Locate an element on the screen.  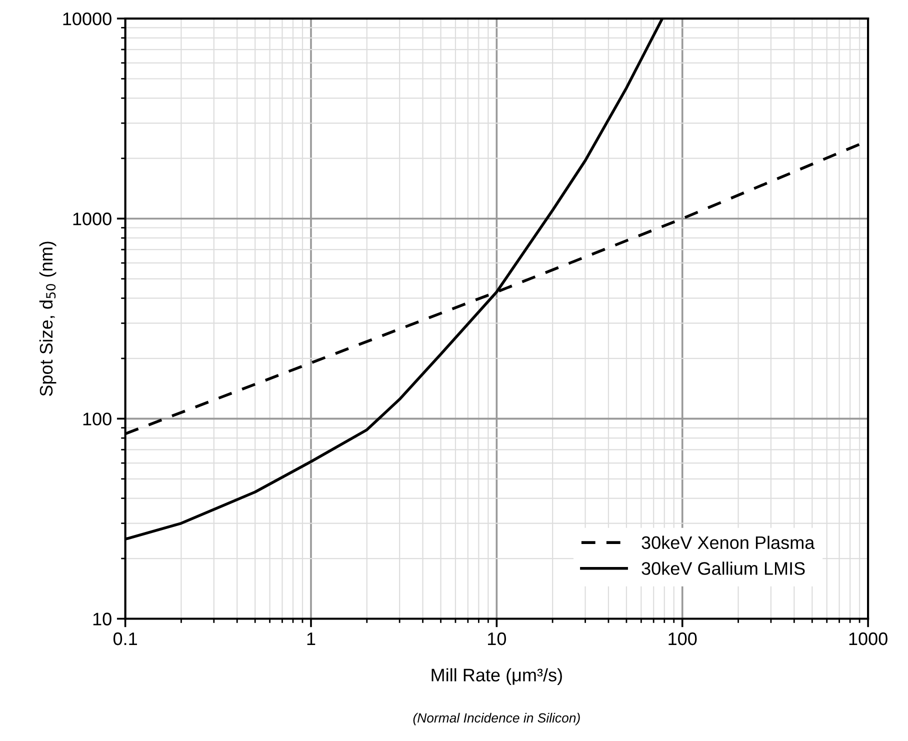
y-tick-label: 100 is located at coordinates (97, 419).